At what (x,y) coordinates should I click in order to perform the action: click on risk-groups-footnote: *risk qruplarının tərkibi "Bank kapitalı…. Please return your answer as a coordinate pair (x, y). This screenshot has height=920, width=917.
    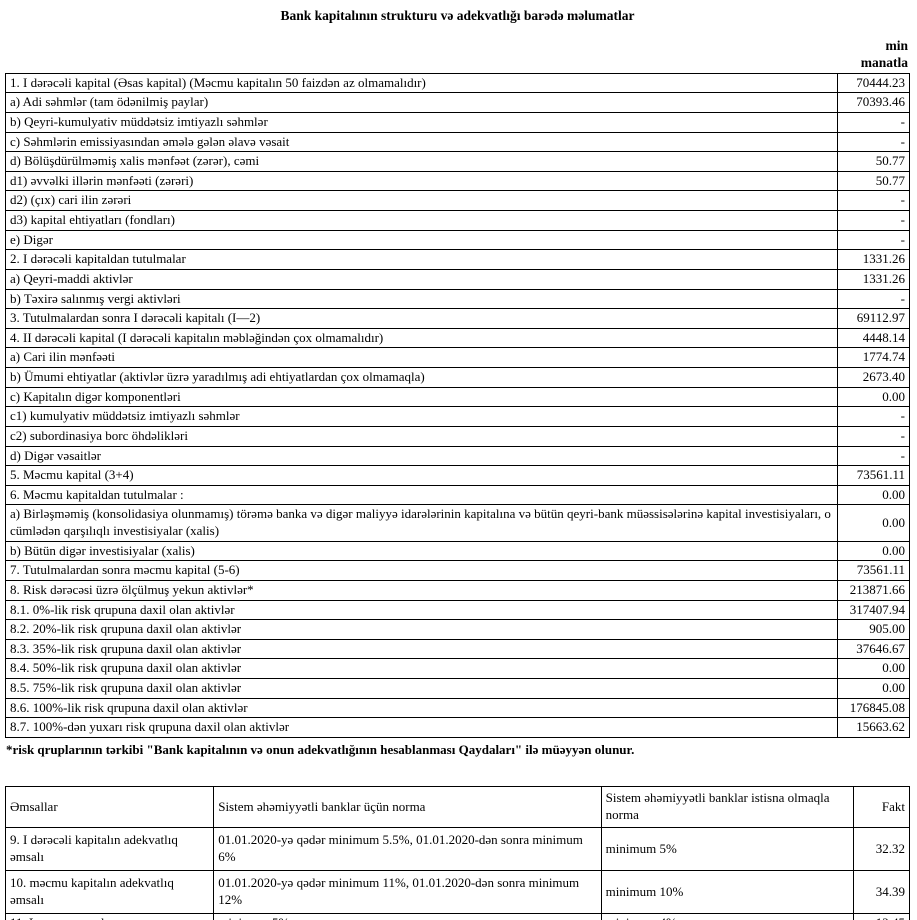
    Looking at the image, I should click on (320, 749).